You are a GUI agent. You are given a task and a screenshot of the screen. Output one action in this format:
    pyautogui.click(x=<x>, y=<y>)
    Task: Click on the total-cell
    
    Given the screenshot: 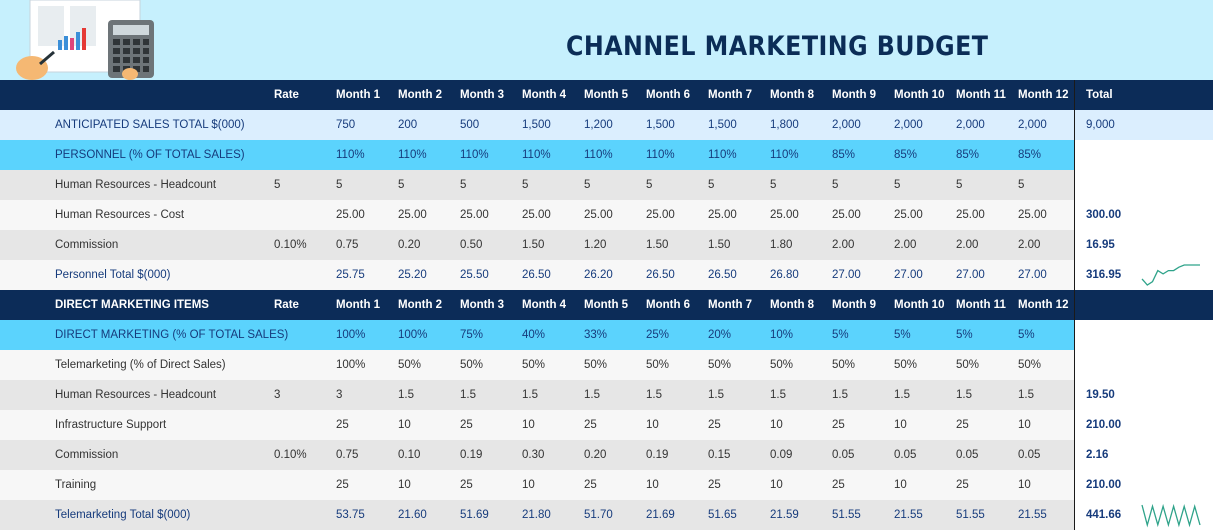 What is the action you would take?
    pyautogui.click(x=1143, y=155)
    